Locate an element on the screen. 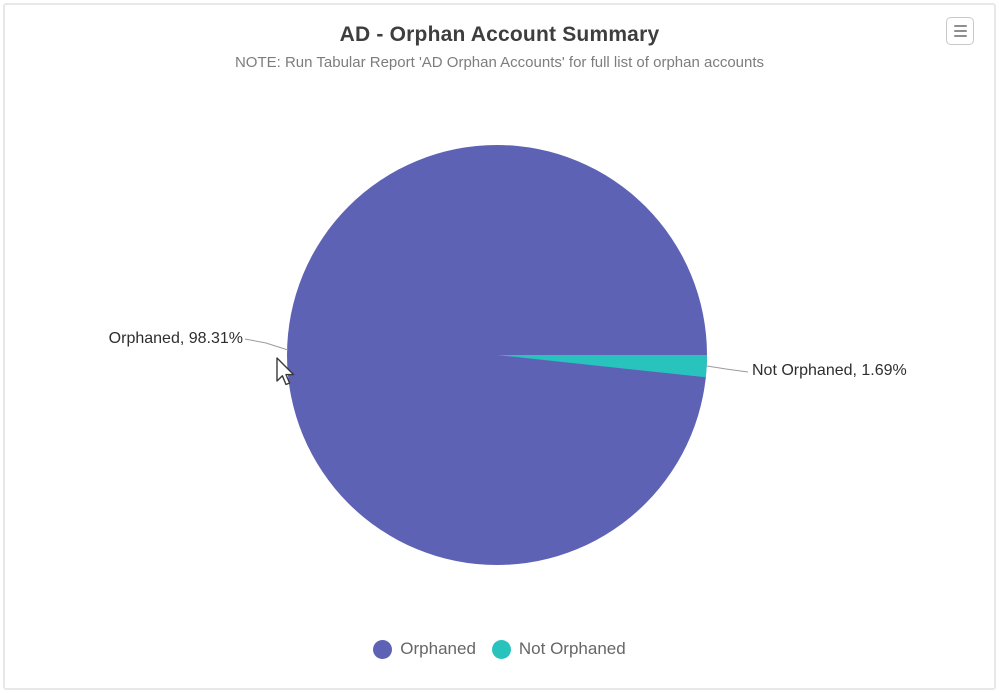 The image size is (999, 693). legend-item-not-orphaned: Not Orphaned is located at coordinates (558, 649).